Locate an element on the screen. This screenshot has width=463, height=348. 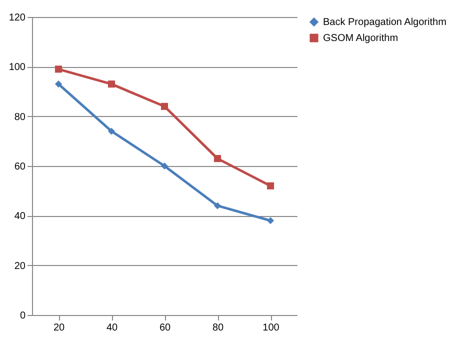
x-tick-label: 100 is located at coordinates (271, 328).